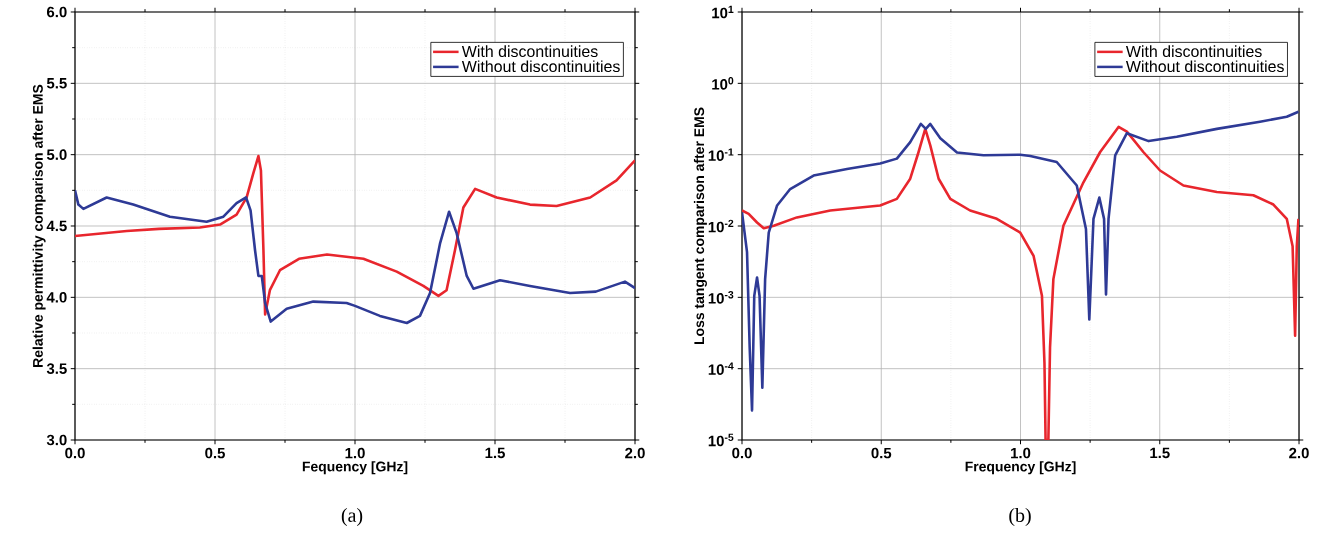 The image size is (1340, 535). Describe the element at coordinates (1020, 468) in the screenshot. I see `x-axis-title: Frequency [GHz]` at that location.